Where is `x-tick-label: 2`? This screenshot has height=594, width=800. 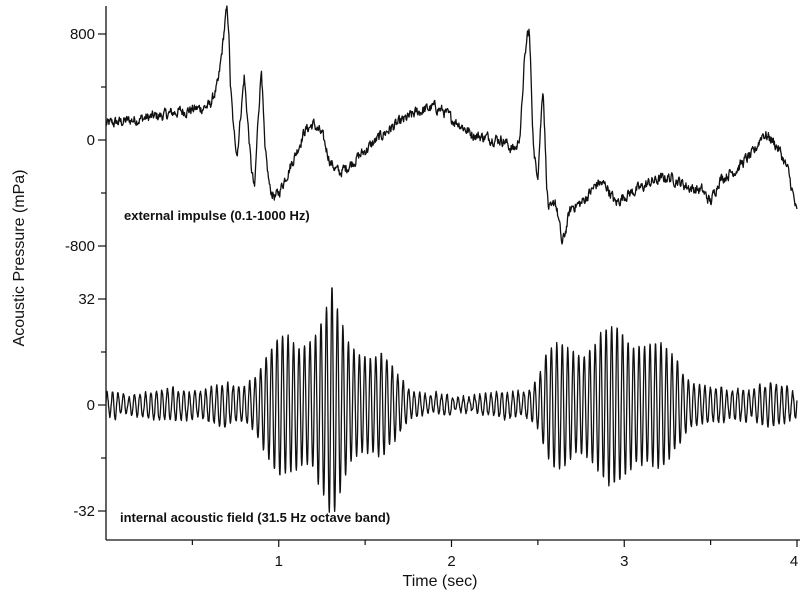
x-tick-label: 2 is located at coordinates (451, 561).